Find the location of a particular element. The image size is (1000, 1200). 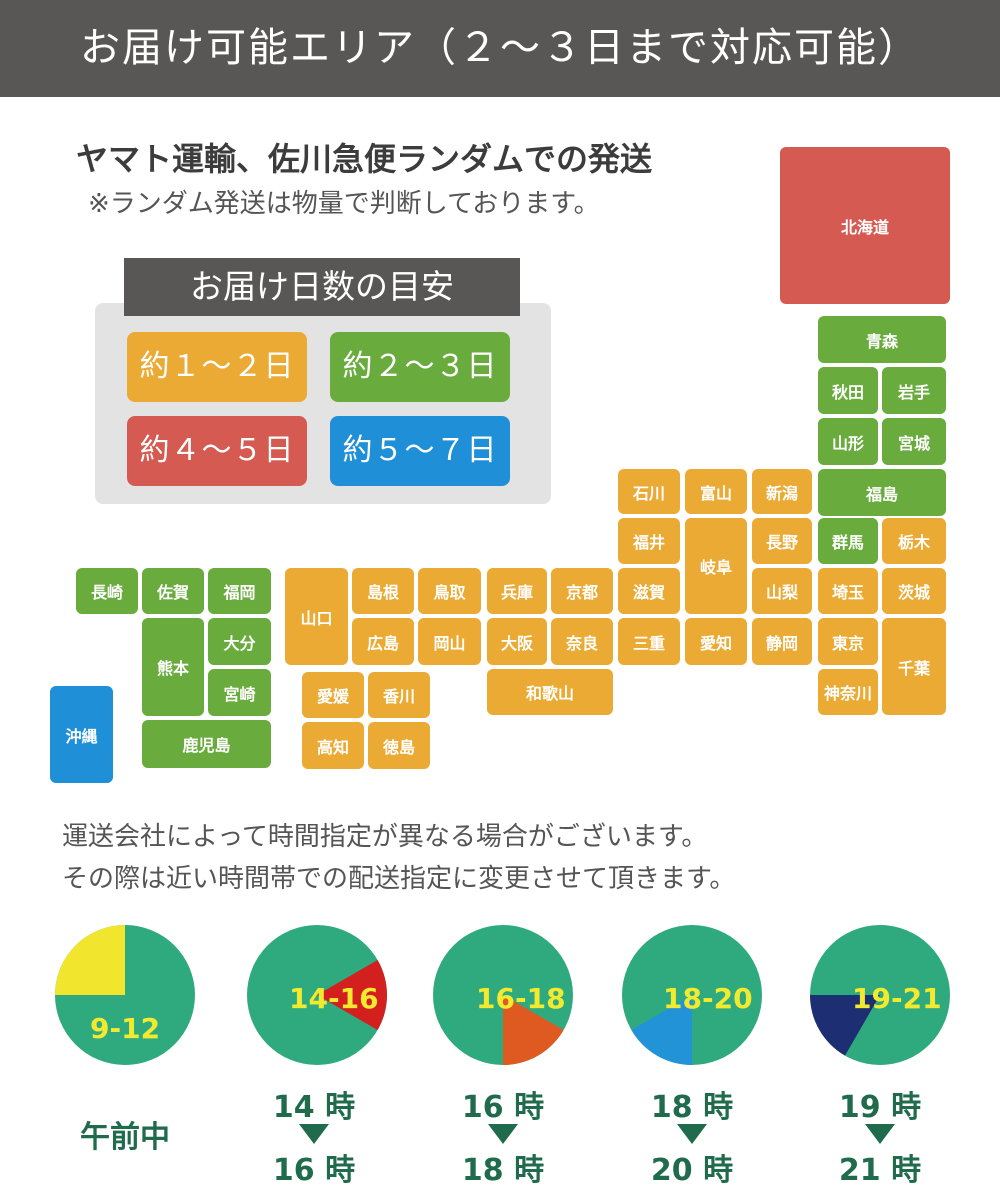

pref-hiroshima: 広島 is located at coordinates (383, 641).